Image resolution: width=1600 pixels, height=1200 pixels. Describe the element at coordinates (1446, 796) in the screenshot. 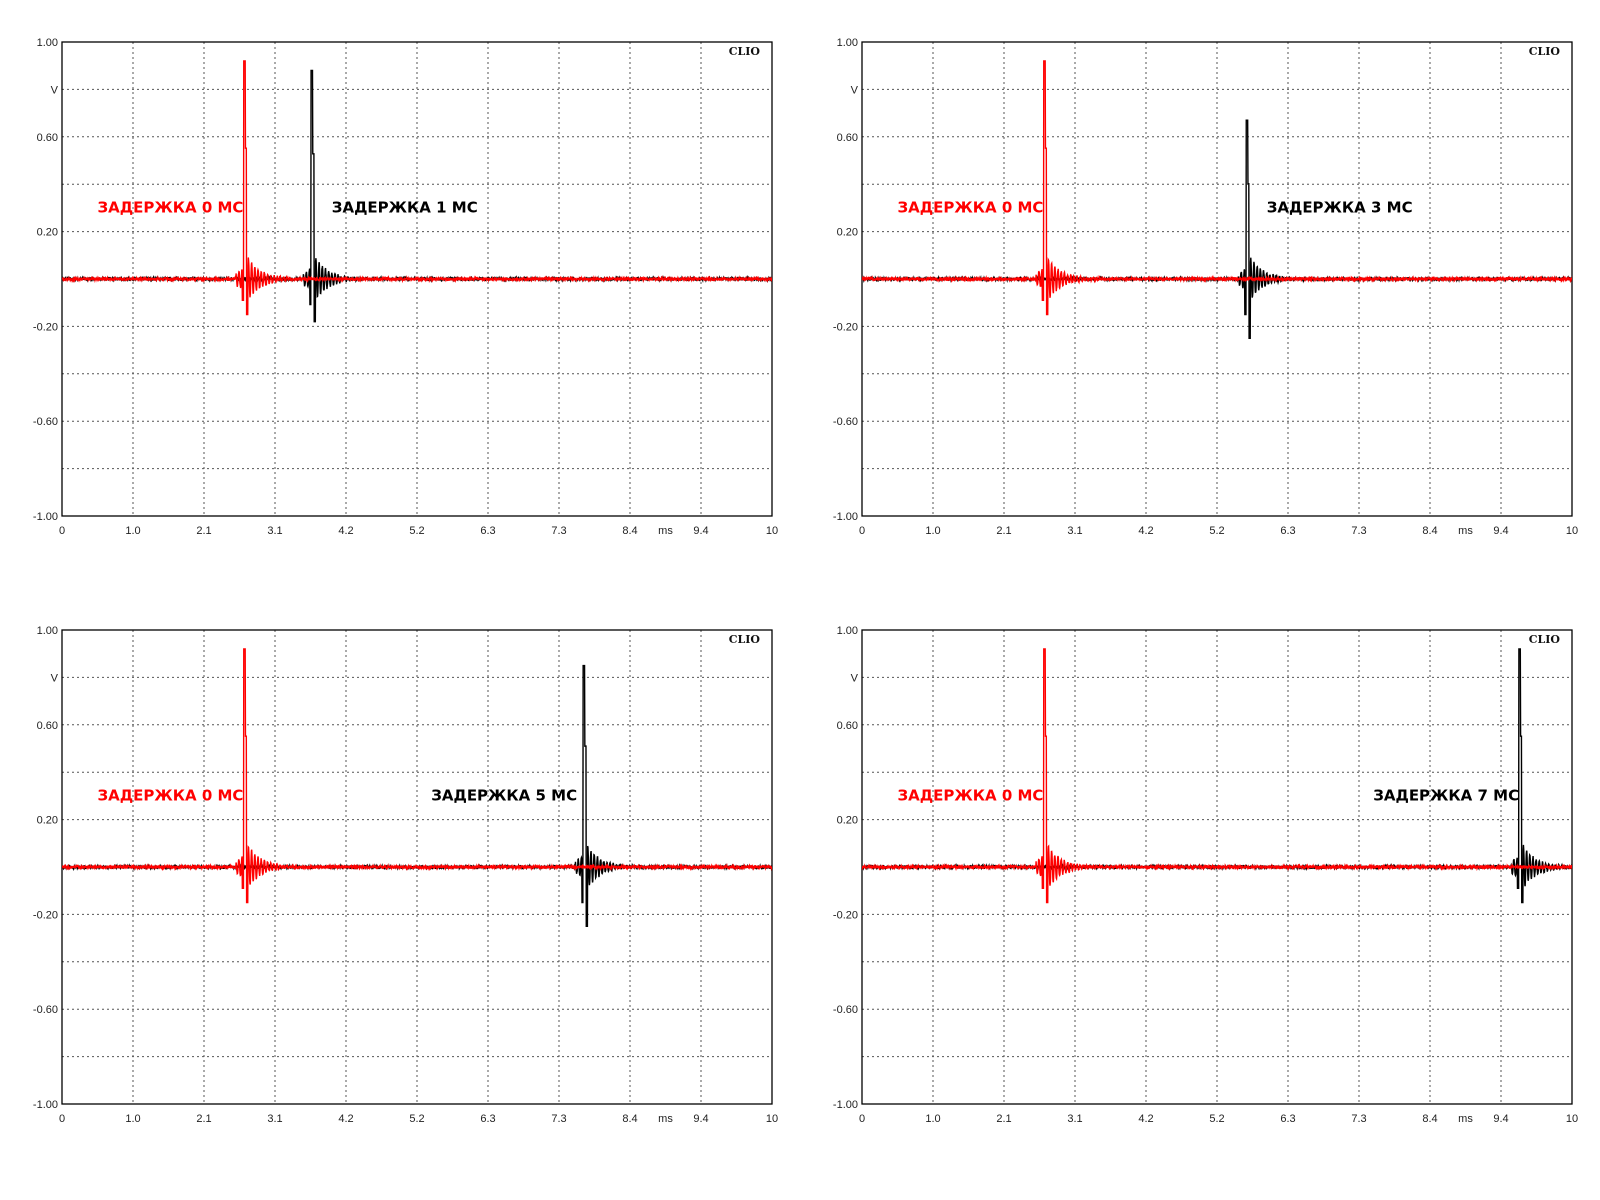

I see `annotation-delayed: ЗАДЕРЖКА 7 МС` at that location.